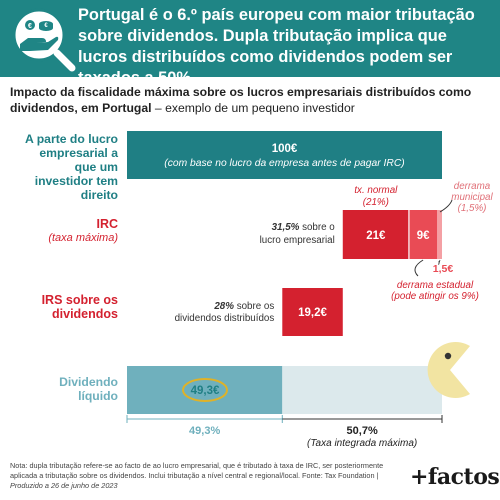  I want to click on bar-irc-normal, so click(375, 234).